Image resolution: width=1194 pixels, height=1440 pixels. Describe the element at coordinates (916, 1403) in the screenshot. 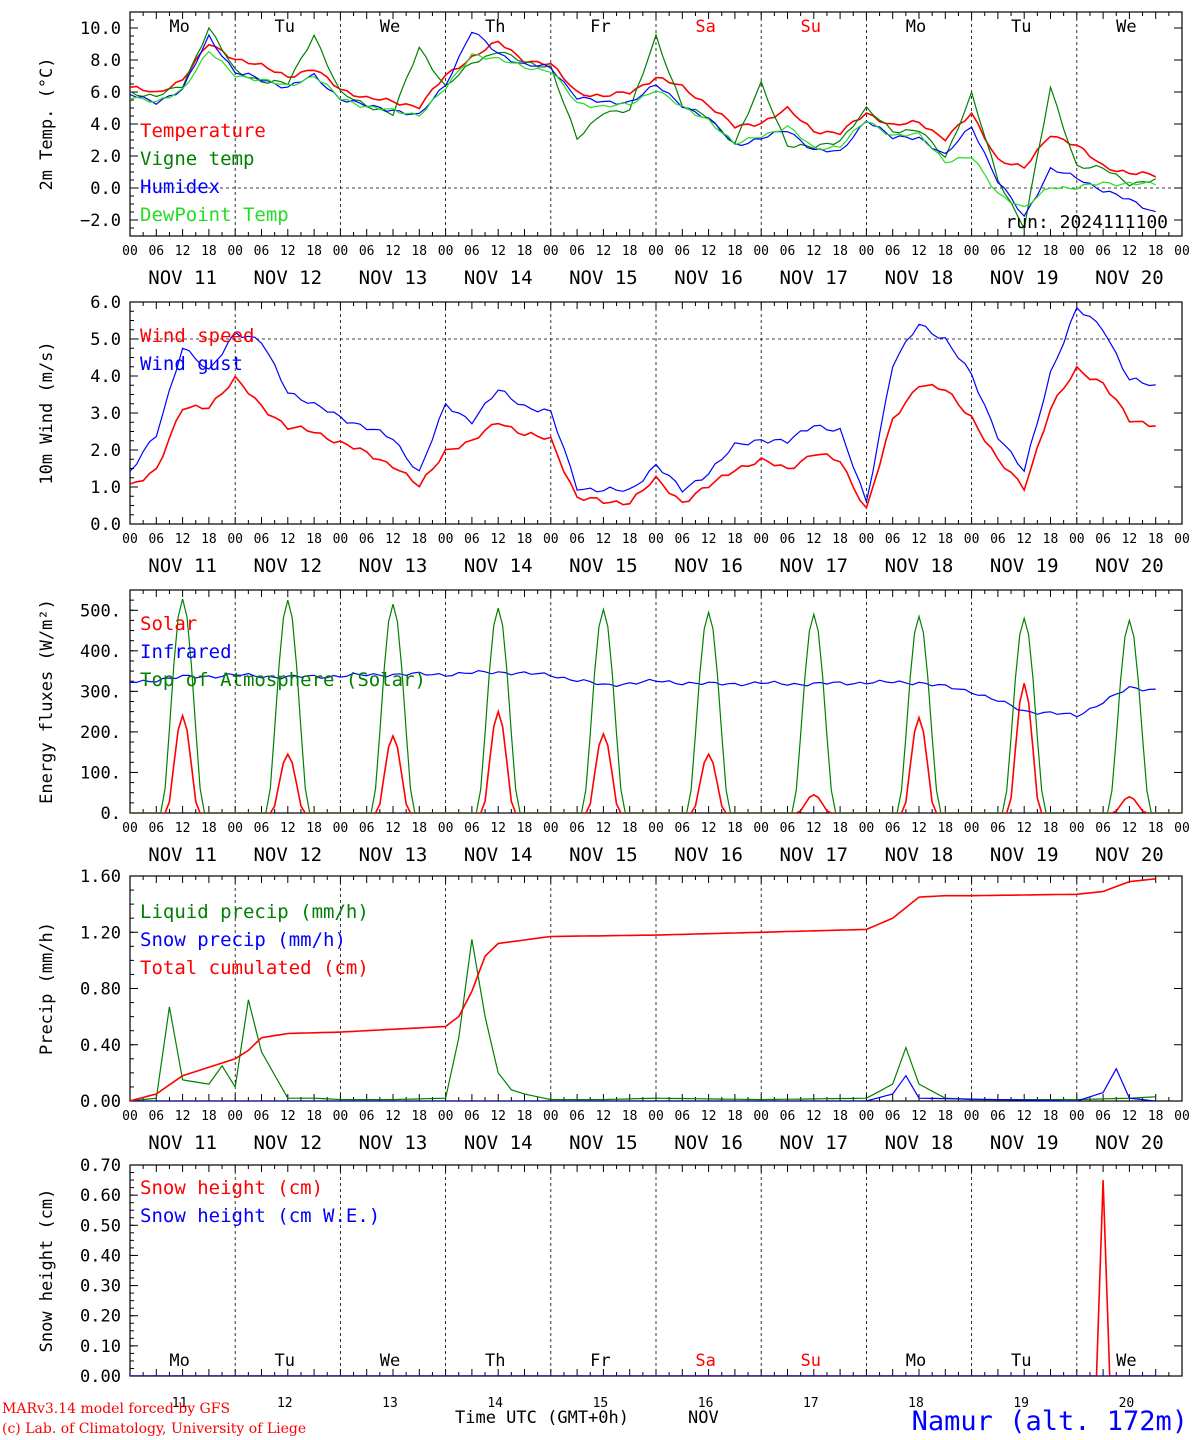

I see `day-number-label: 18` at that location.